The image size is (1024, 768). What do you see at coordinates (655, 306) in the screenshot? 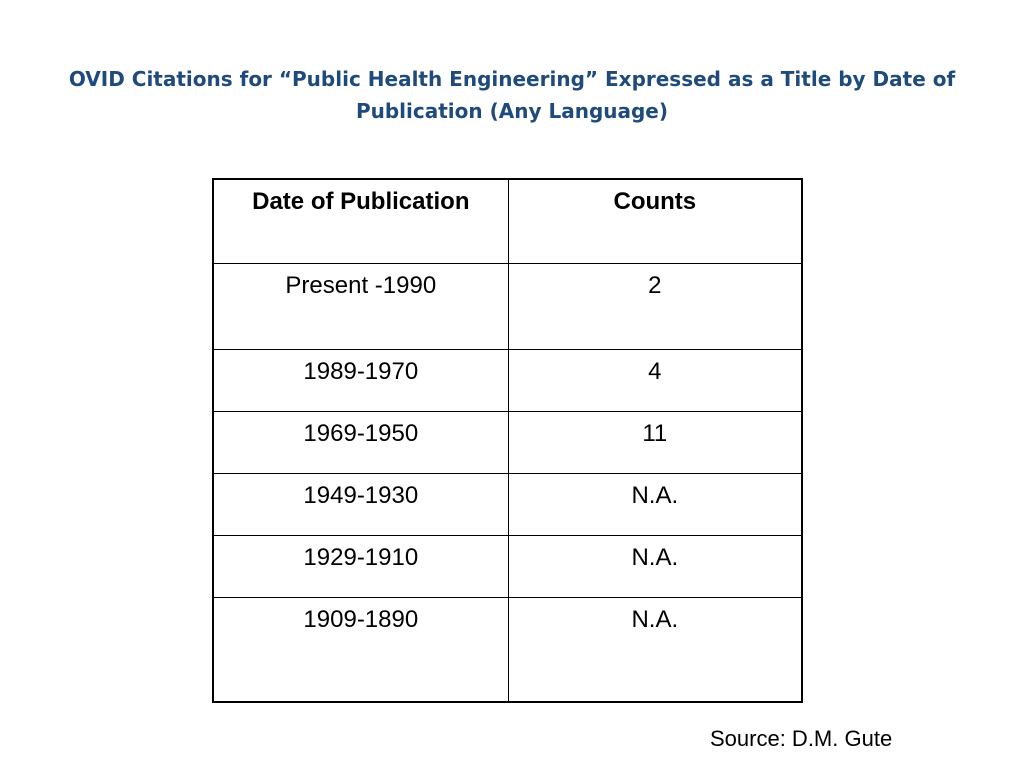
I see `count-cell: 2` at bounding box center [655, 306].